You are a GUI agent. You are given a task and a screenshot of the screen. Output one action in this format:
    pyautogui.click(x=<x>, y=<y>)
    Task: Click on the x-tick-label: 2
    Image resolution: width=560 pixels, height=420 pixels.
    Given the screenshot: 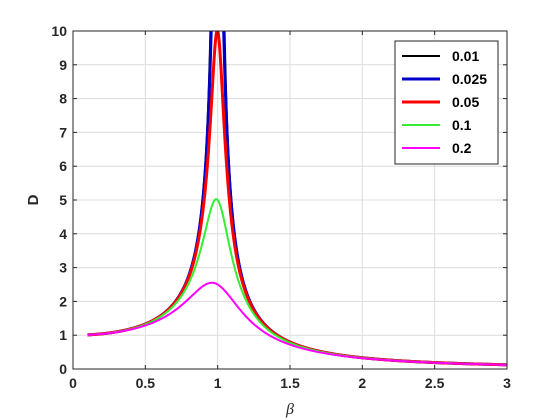 What is the action you would take?
    pyautogui.click(x=362, y=383)
    